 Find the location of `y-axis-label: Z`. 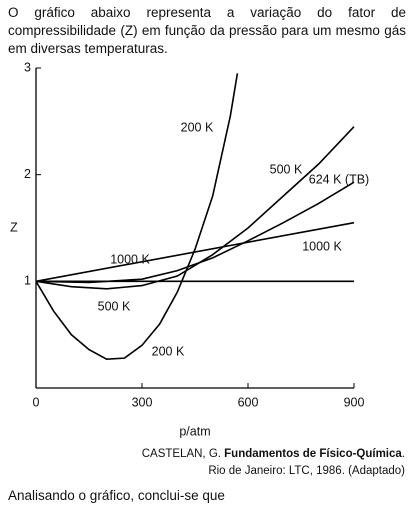

y-axis-label: Z is located at coordinates (14, 227).